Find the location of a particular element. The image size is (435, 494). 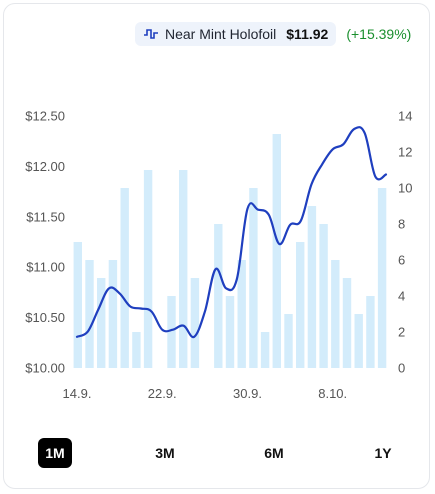

range-button-6m: 6M is located at coordinates (274, 453).